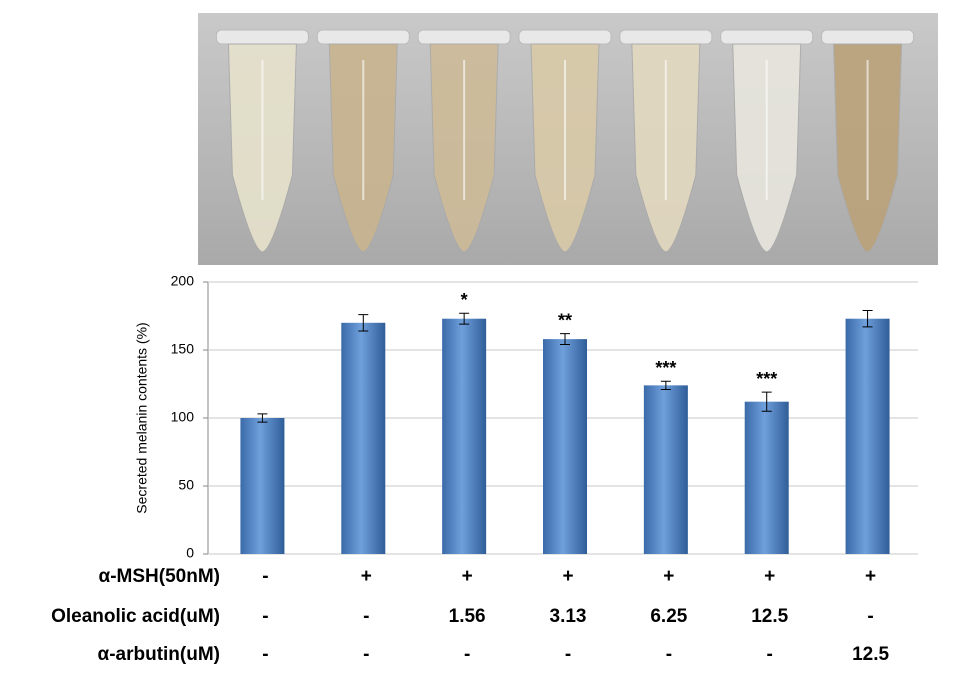  I want to click on significance: **, so click(565, 320).